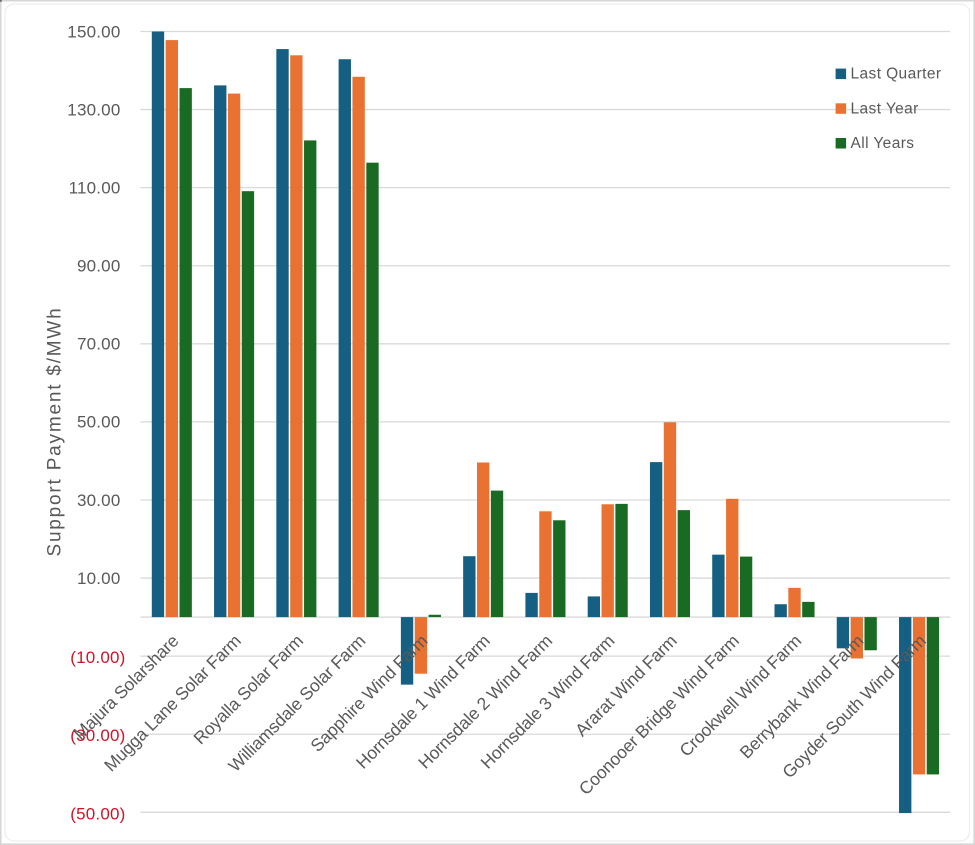 This screenshot has width=975, height=845. Describe the element at coordinates (97, 813) in the screenshot. I see `svg-text: (50.00)` at that location.